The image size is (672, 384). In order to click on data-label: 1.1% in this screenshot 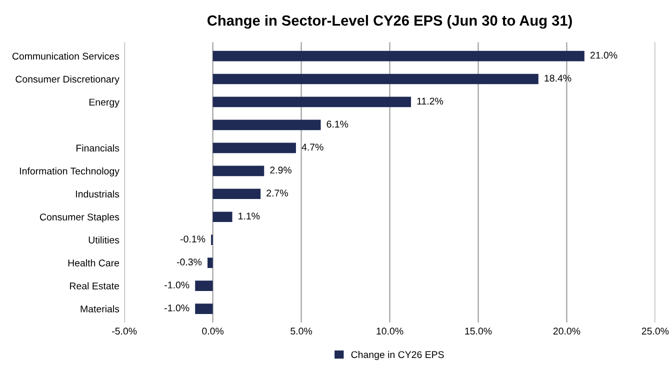, I will do `click(249, 216)`.